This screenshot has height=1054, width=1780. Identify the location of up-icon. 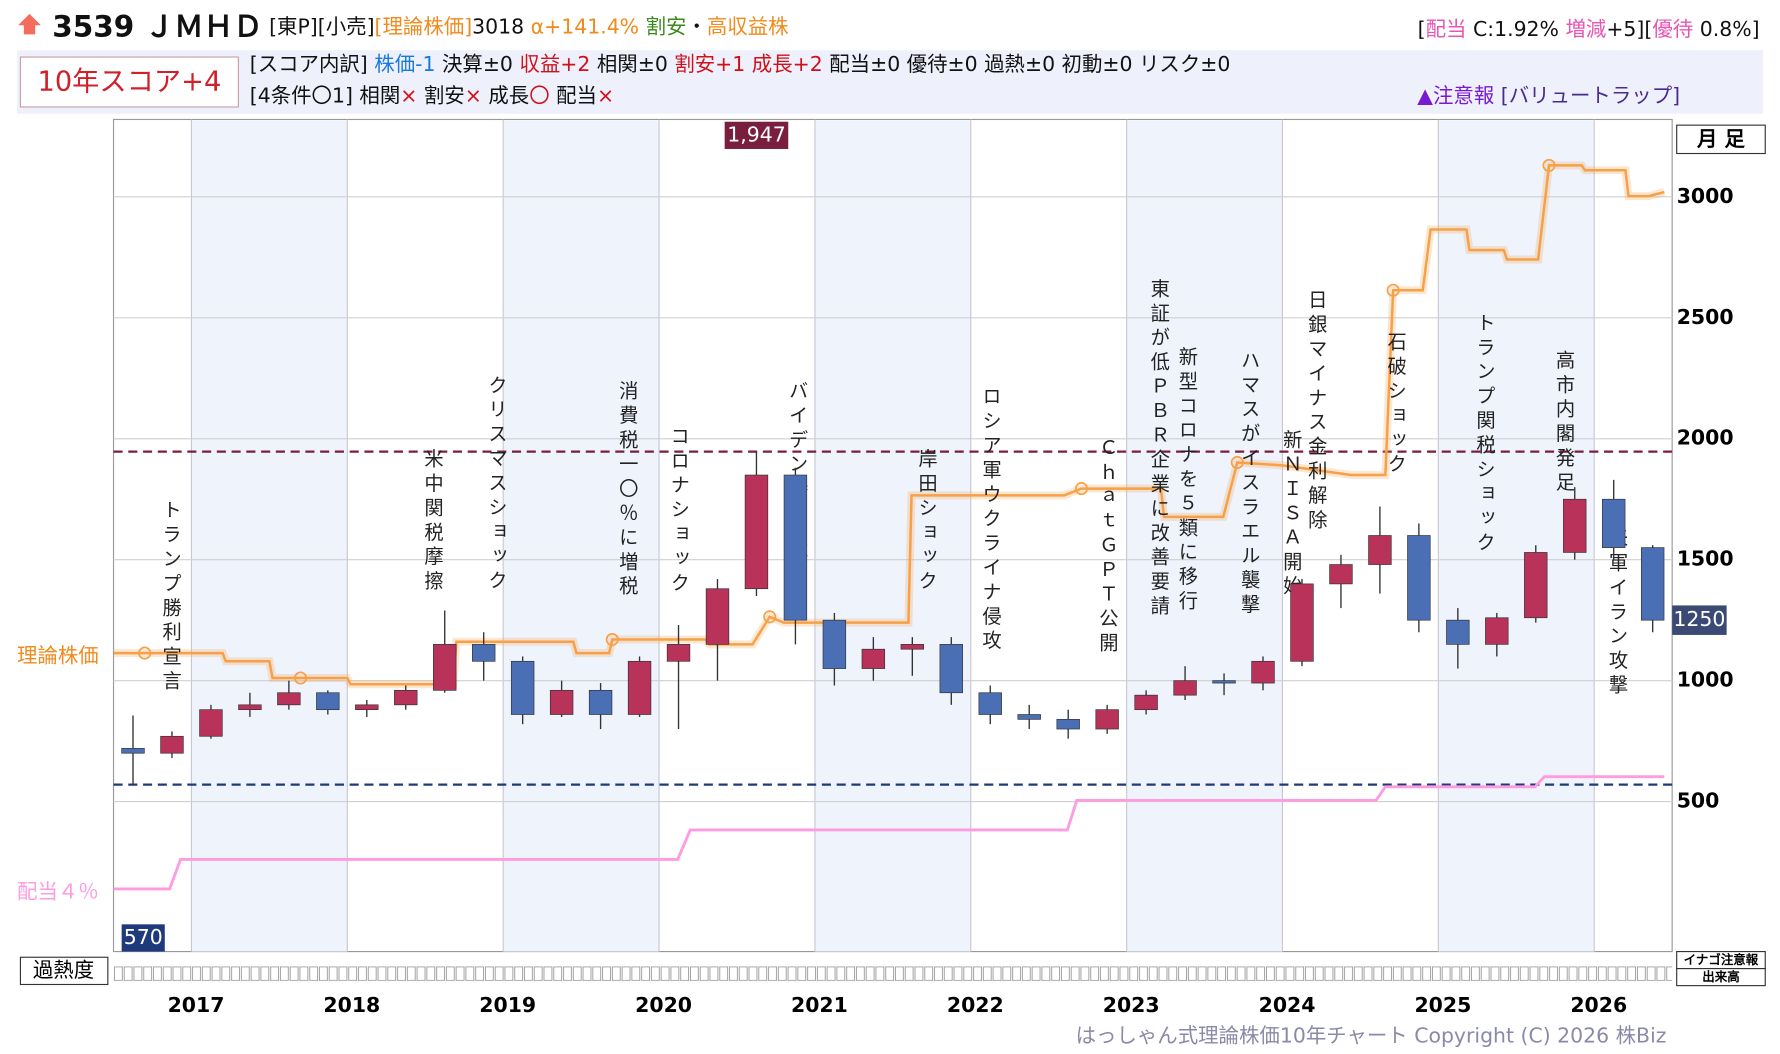
(29, 24).